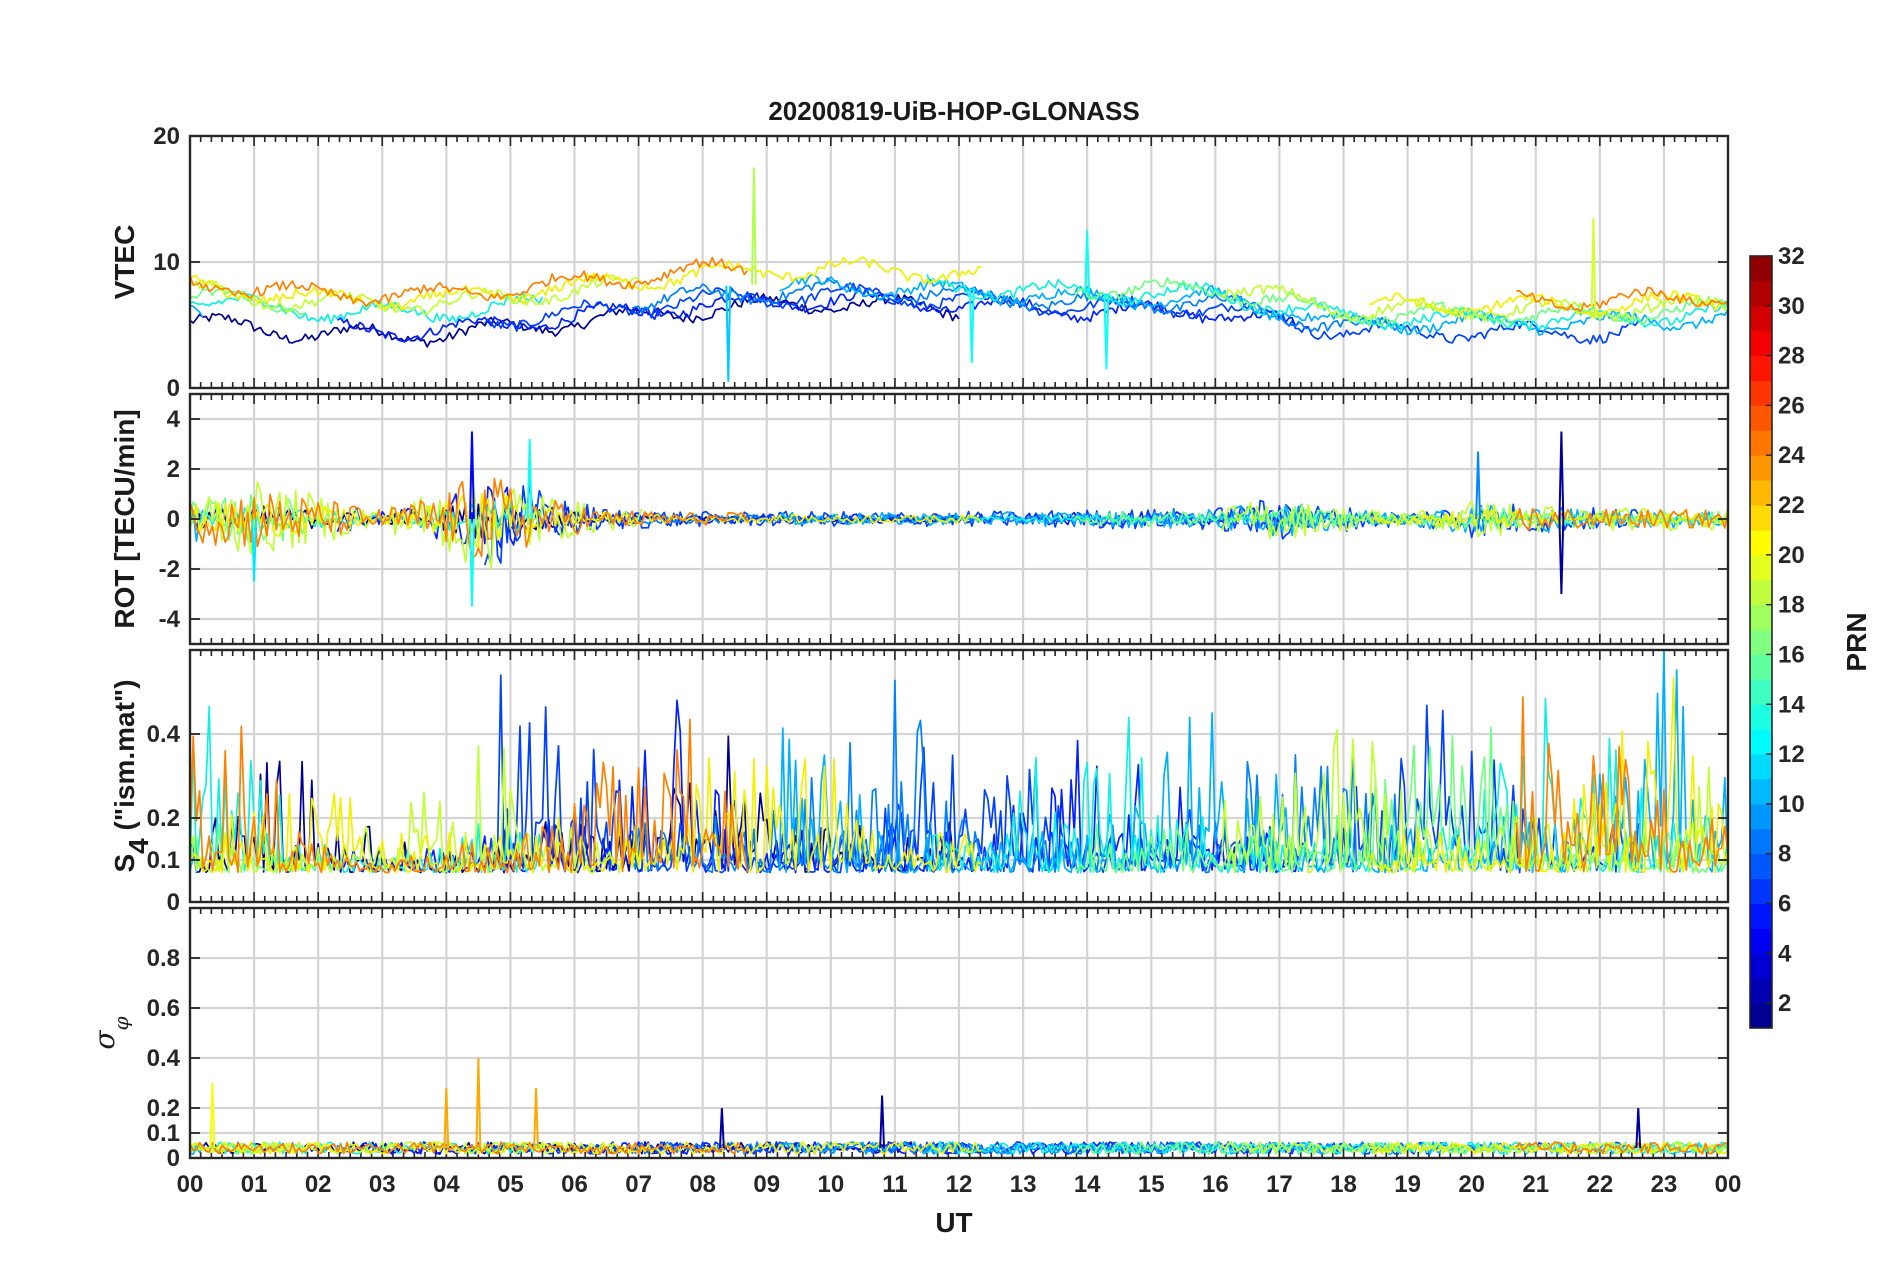 The height and width of the screenshot is (1272, 1902). I want to click on colorbar-tick-label: 28, so click(1791, 356).